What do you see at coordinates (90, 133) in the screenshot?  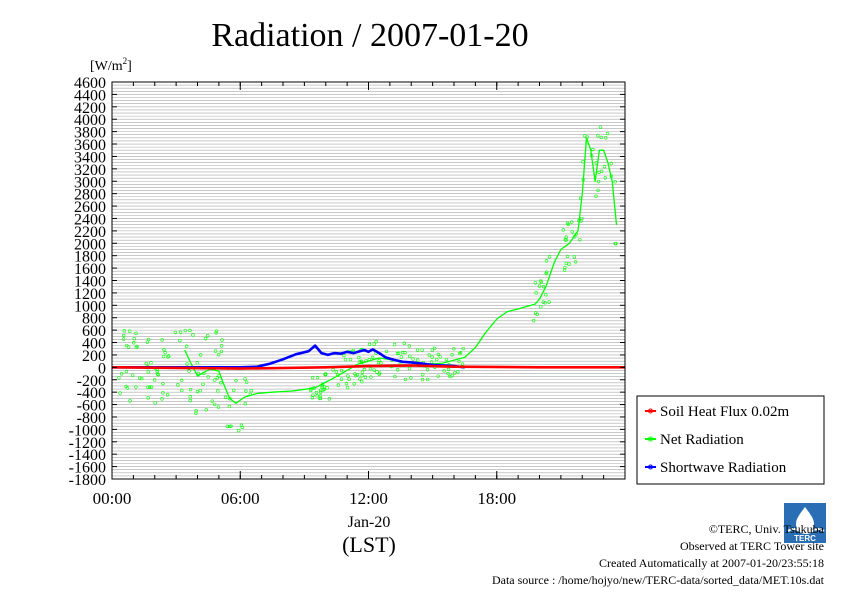 I see `y-tick-label: 3800` at bounding box center [90, 133].